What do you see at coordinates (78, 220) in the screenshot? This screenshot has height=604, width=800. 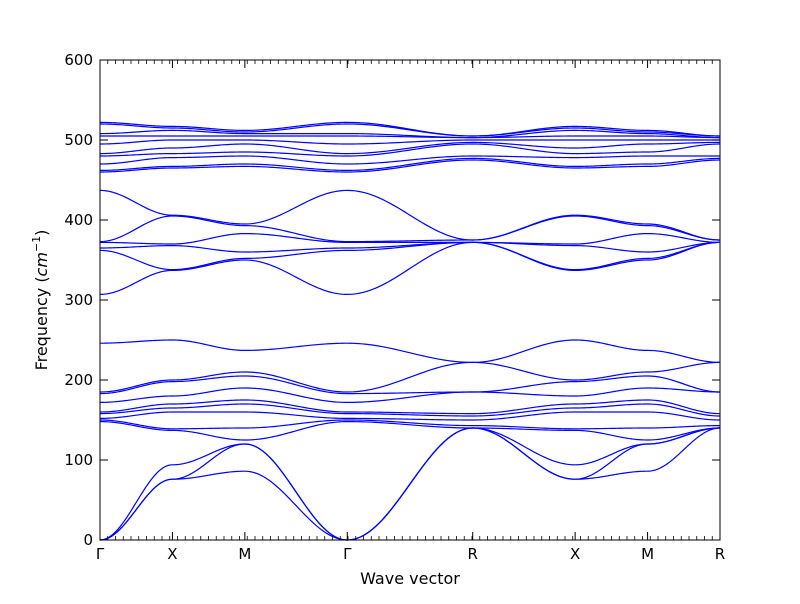 I see `y-tick-label: 400` at bounding box center [78, 220].